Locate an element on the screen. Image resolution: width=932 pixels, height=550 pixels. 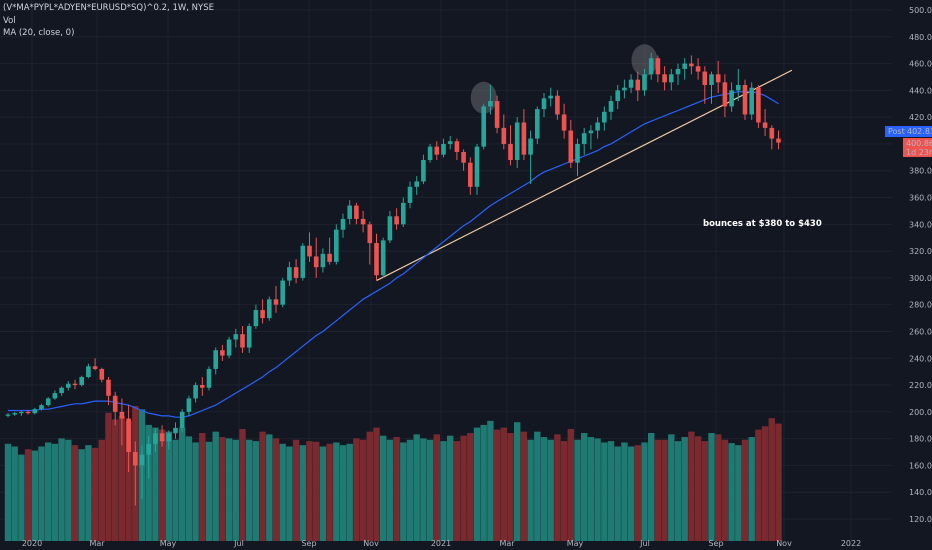
price-tick-label: 460.00 is located at coordinates (920, 64).